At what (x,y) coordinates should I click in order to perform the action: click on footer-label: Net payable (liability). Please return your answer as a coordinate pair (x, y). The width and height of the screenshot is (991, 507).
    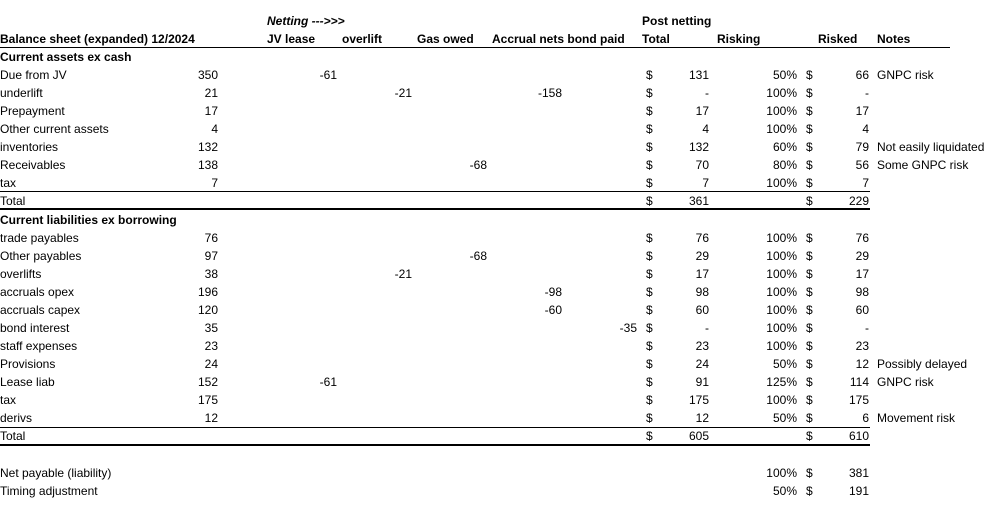
    Looking at the image, I should click on (56, 473).